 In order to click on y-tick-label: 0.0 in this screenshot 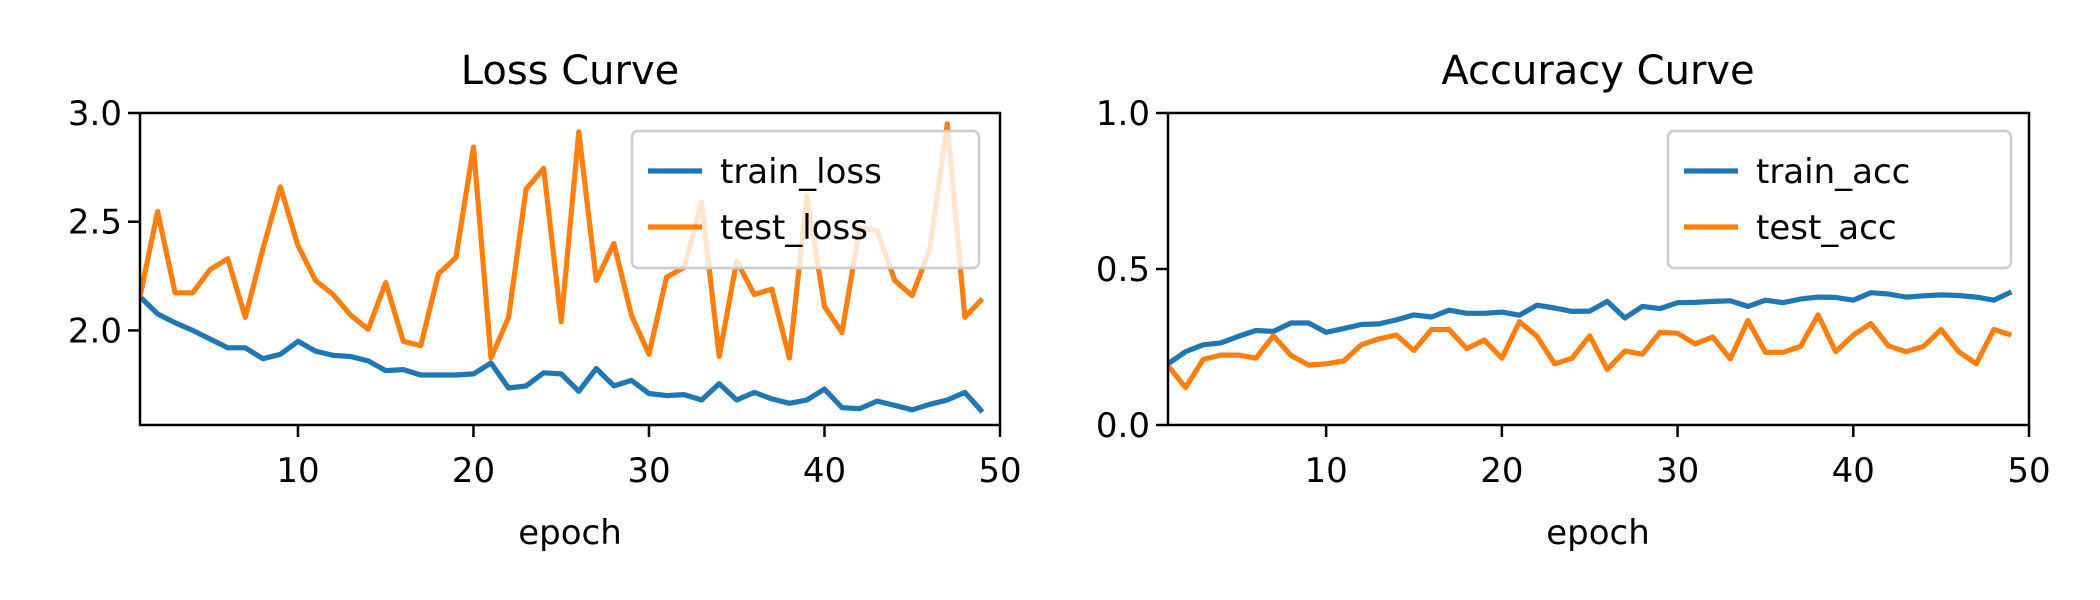, I will do `click(1123, 426)`.